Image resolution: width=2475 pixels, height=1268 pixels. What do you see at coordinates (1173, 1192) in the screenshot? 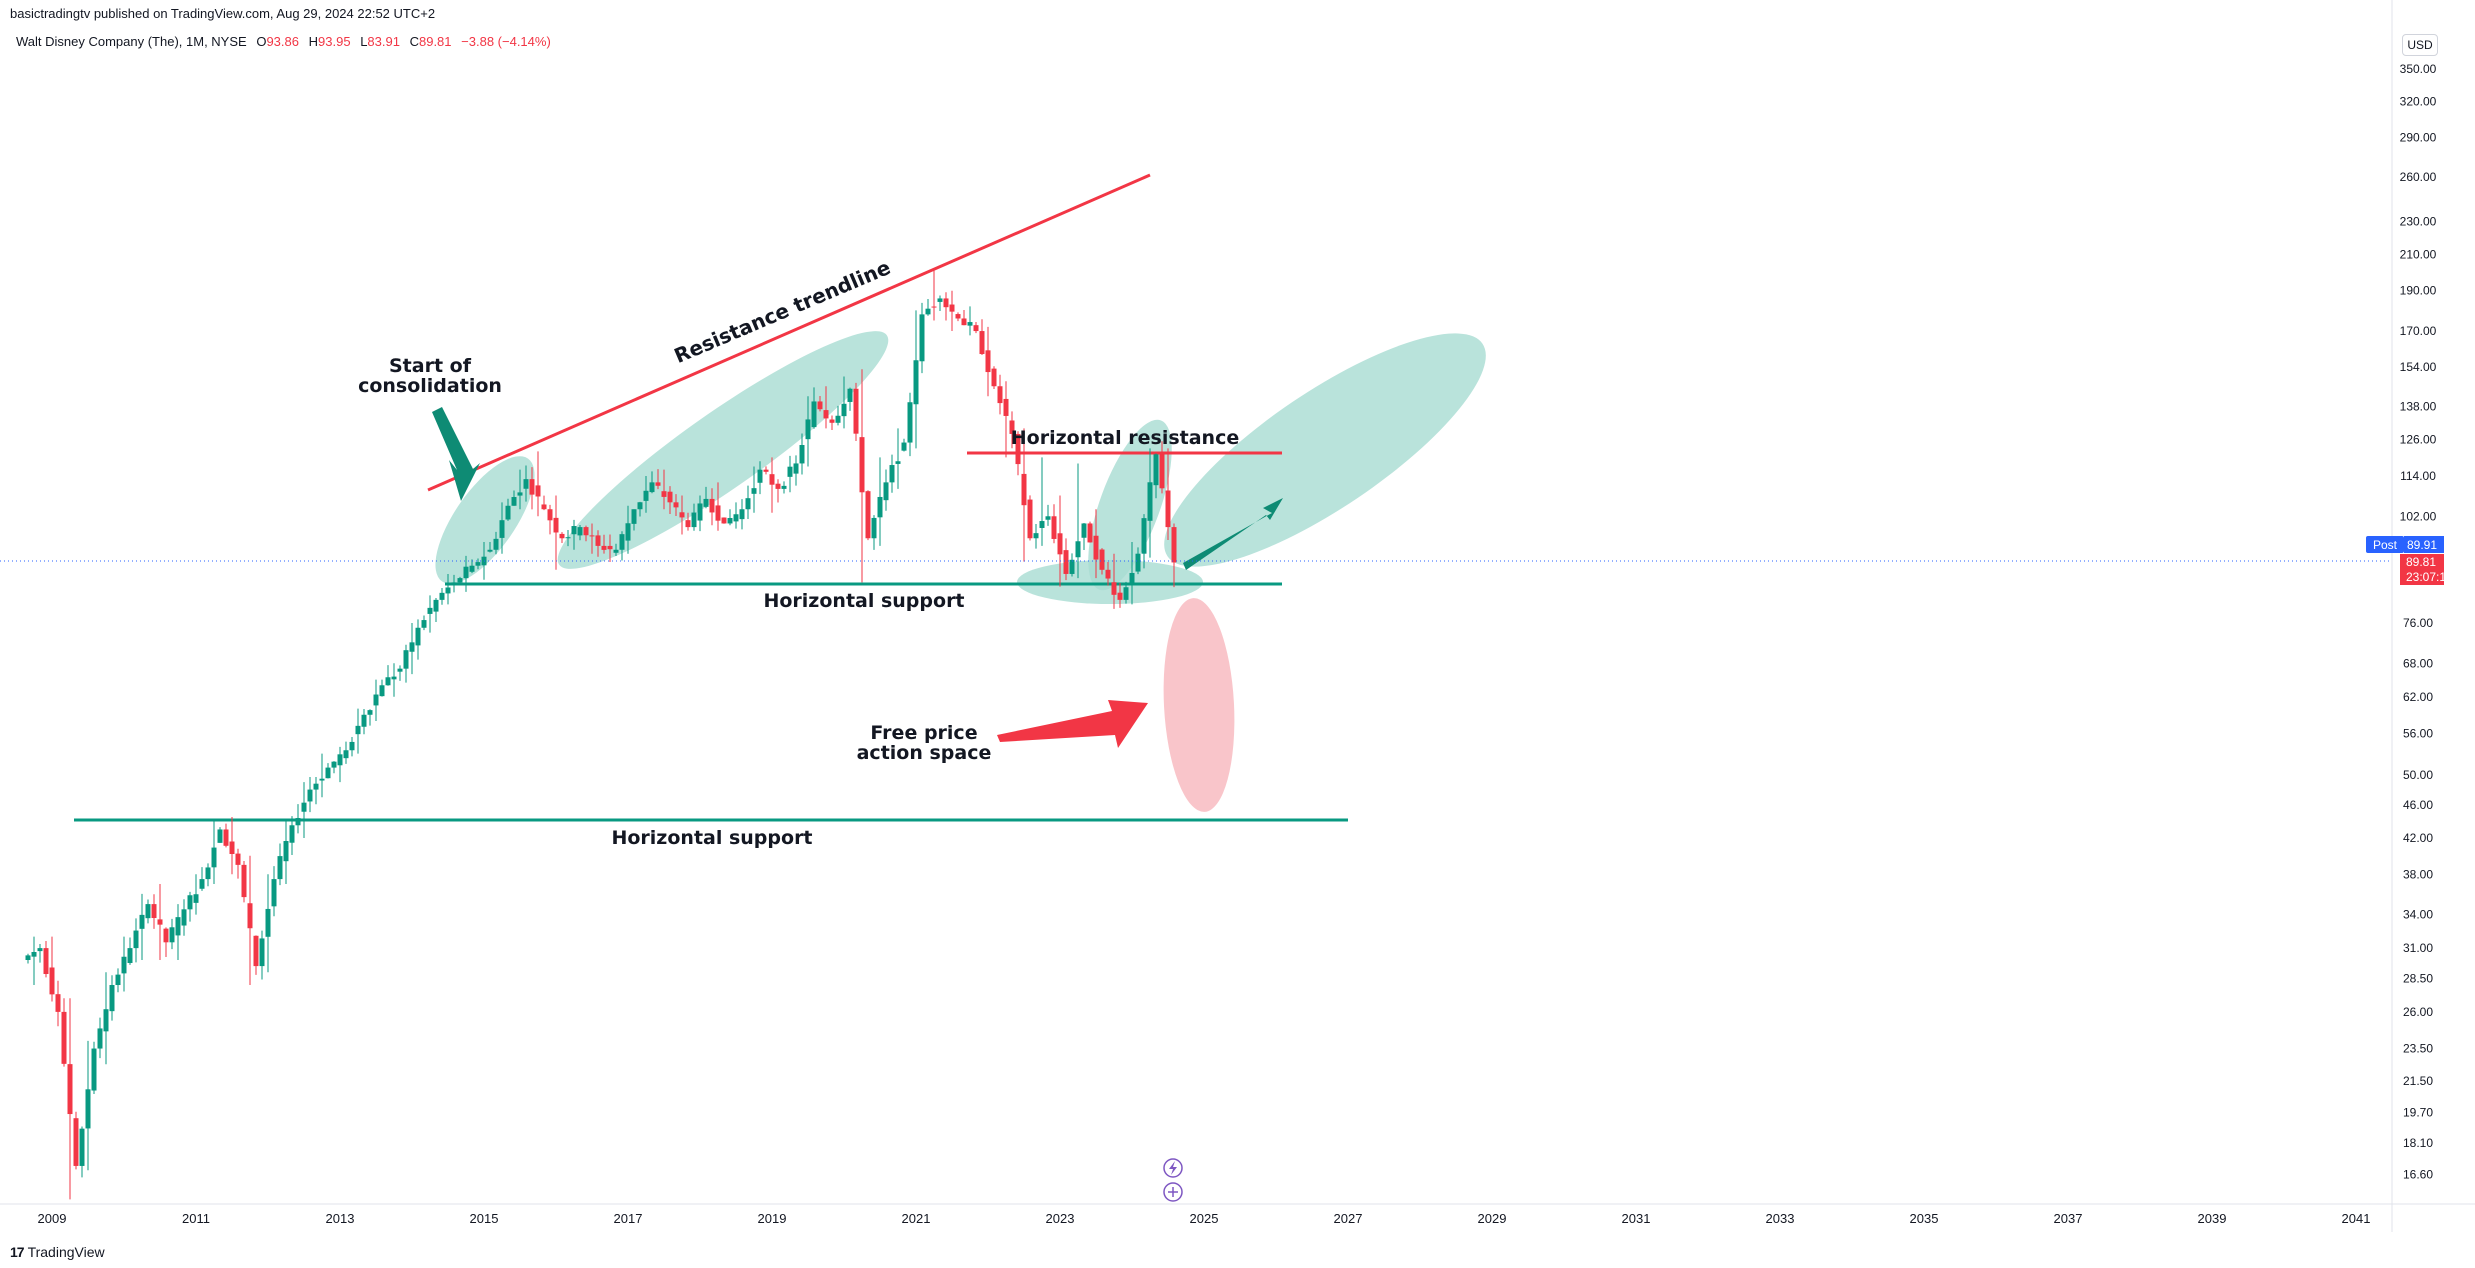
I see `plus-icon` at bounding box center [1173, 1192].